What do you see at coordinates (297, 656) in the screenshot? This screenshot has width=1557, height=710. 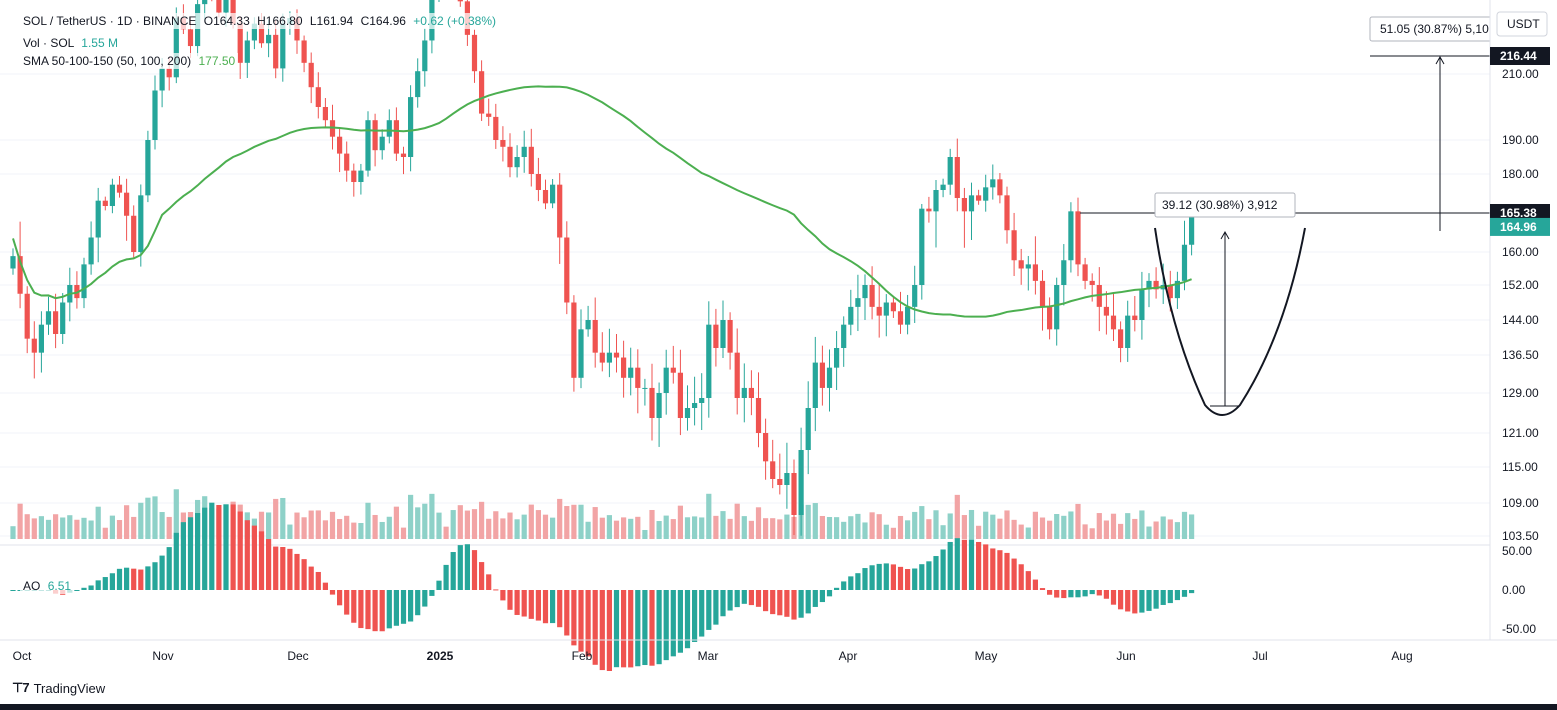 I see `time-tick-label: Dec` at bounding box center [297, 656].